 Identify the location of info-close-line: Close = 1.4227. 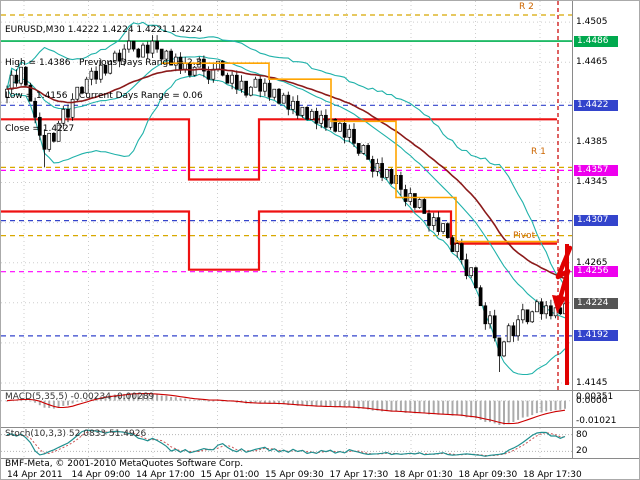
(40, 129).